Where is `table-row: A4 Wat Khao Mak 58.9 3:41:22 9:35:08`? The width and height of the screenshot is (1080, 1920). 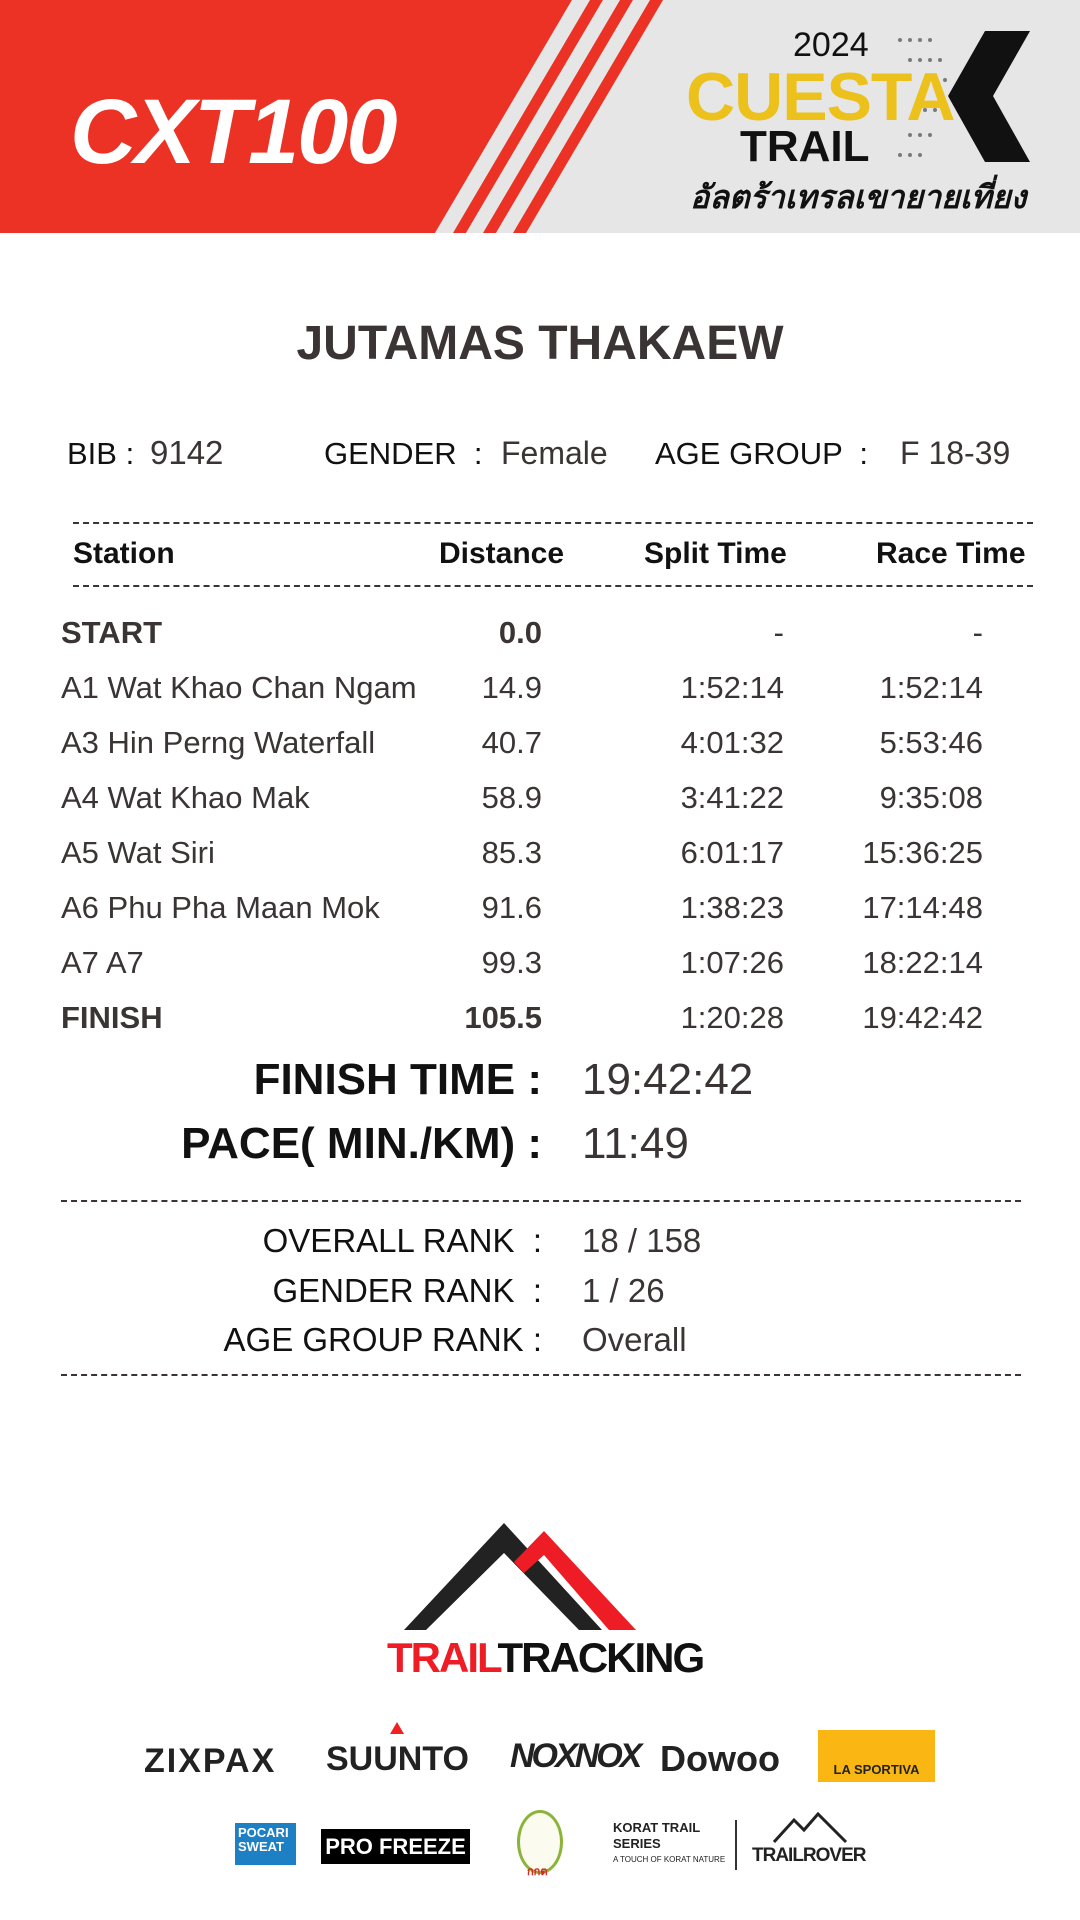 table-row: A4 Wat Khao Mak 58.9 3:41:22 9:35:08 is located at coordinates (540, 800).